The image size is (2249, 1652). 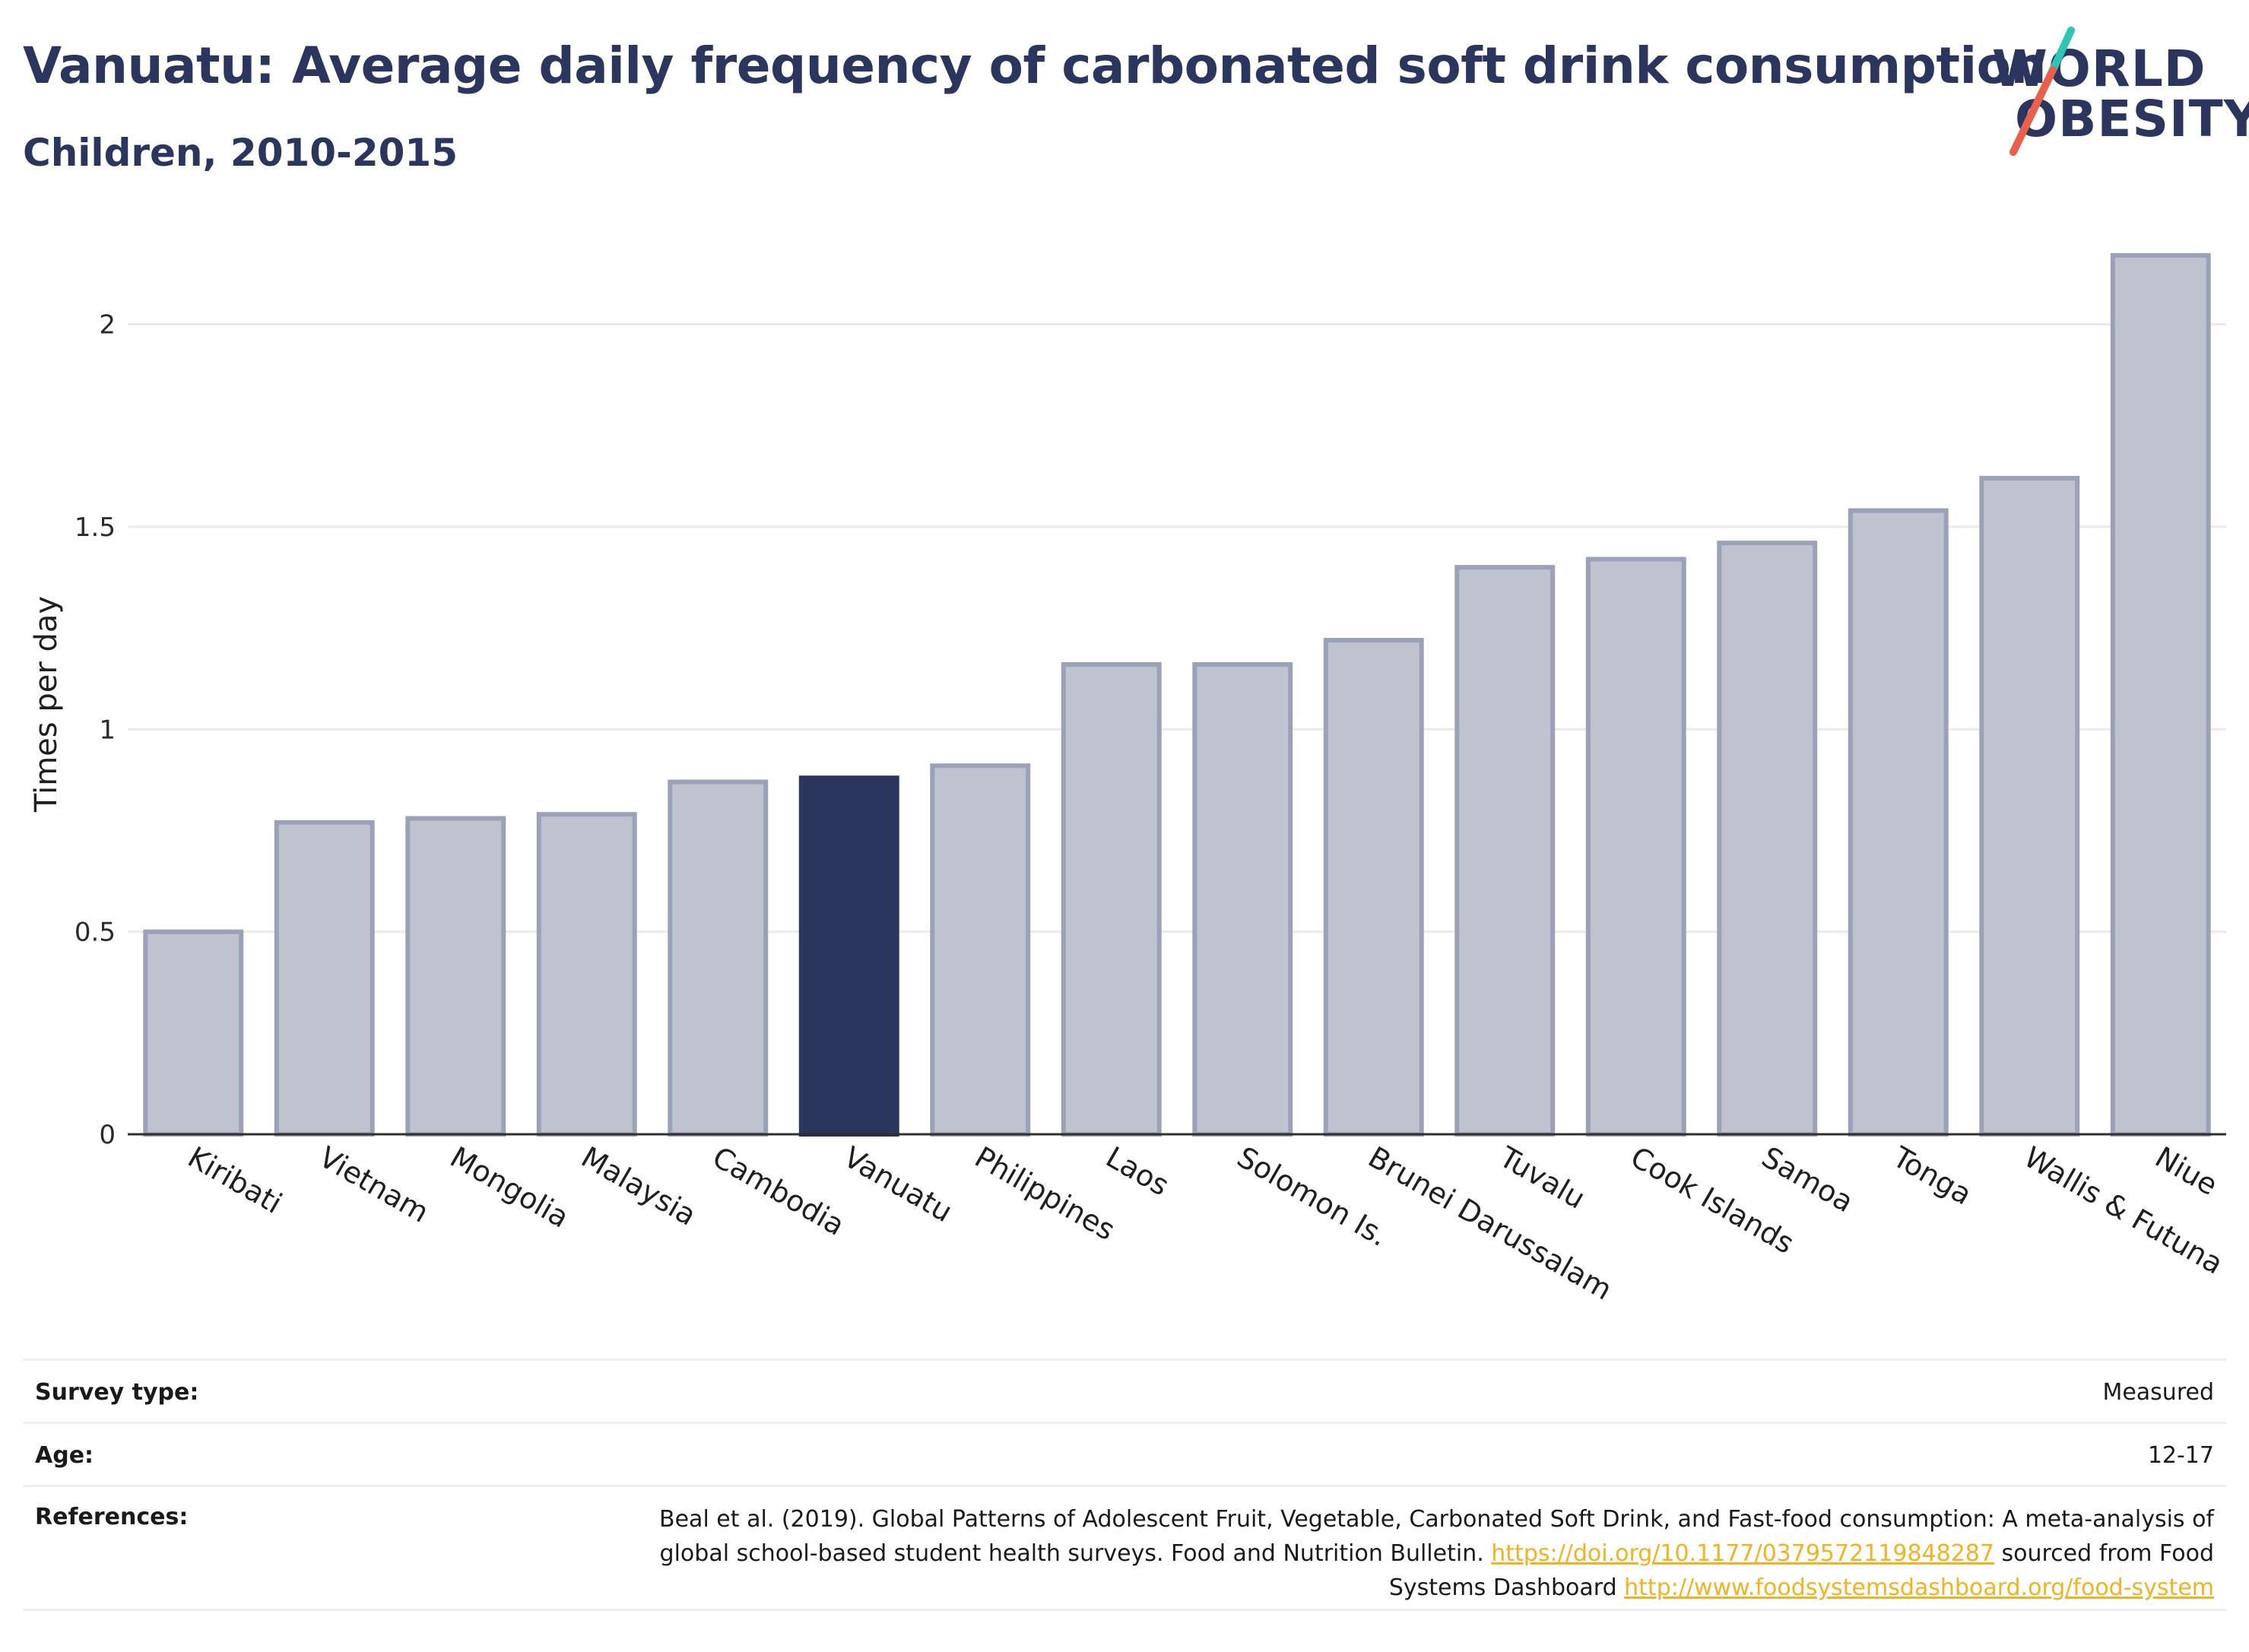 I want to click on x-tick-label: Mongolia, so click(x=510, y=1187).